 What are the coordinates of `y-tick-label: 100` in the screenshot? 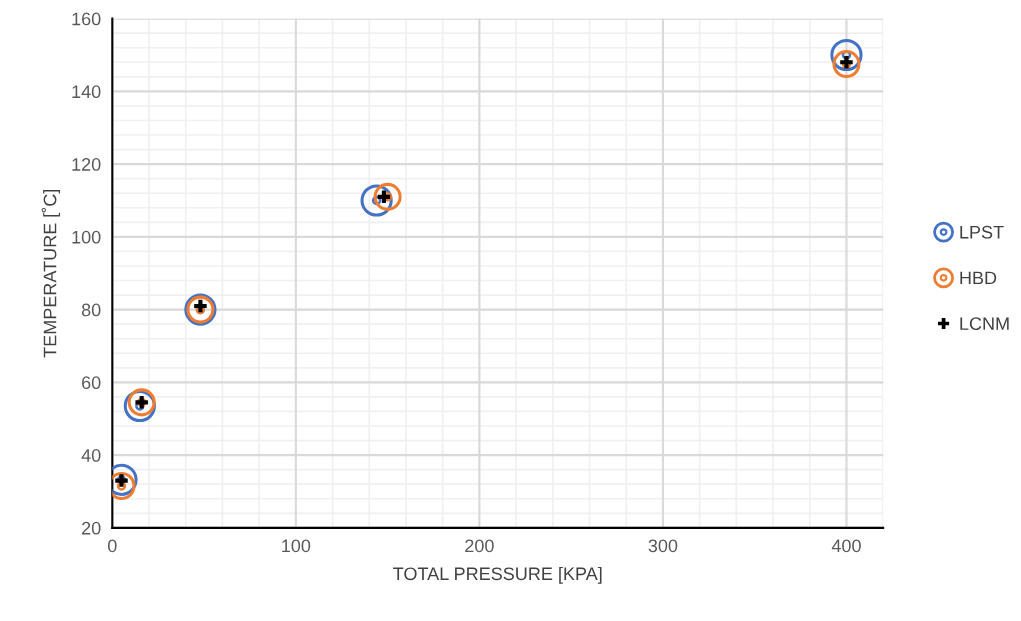 It's located at (86, 237).